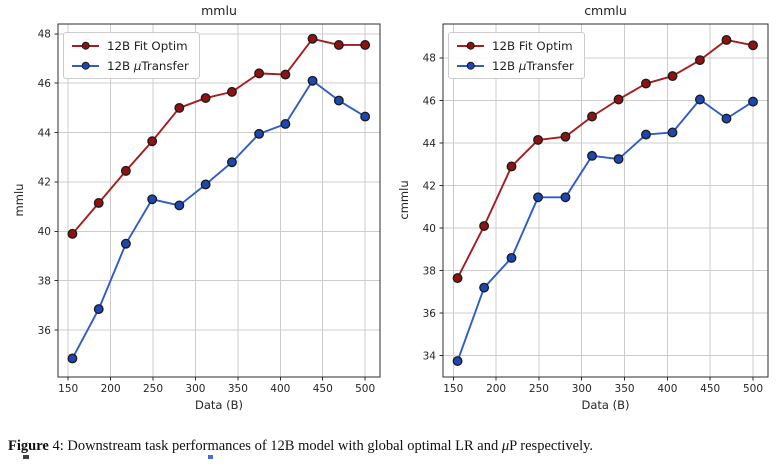 The width and height of the screenshot is (780, 469). Describe the element at coordinates (19, 200) in the screenshot. I see `left-y-axis-label: mmlu` at that location.